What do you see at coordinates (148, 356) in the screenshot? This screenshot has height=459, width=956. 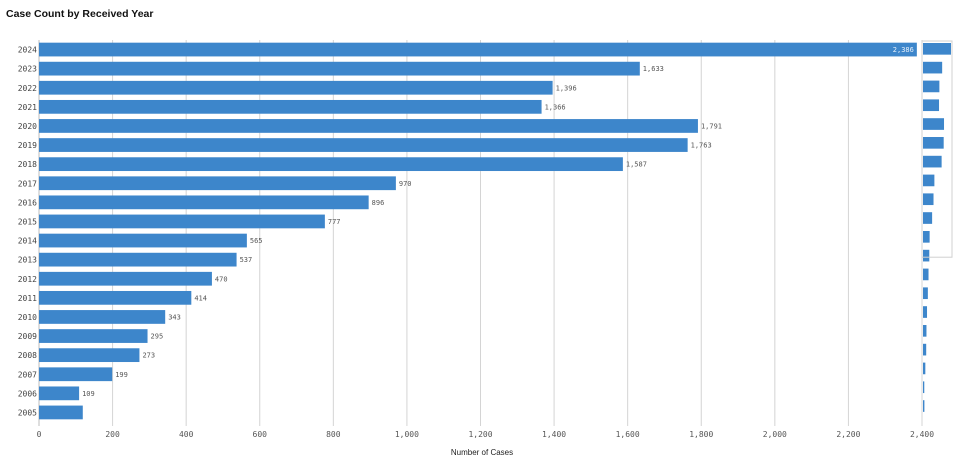 I see `value-label: 273` at bounding box center [148, 356].